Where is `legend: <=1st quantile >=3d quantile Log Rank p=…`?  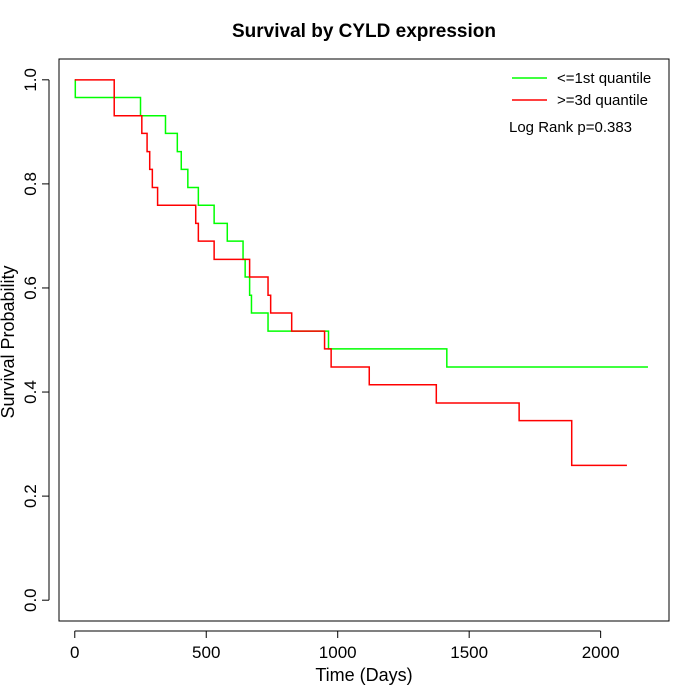 legend: <=1st quantile >=3d quantile Log Rank p=… is located at coordinates (580, 103).